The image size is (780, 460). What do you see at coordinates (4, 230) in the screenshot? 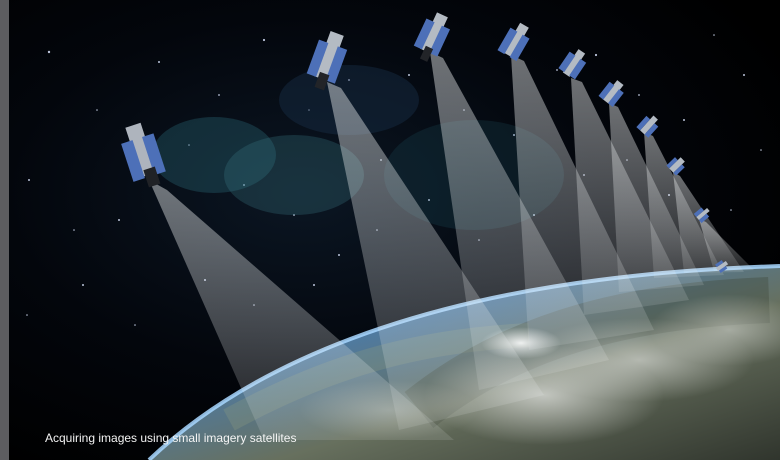
I see `left-border` at bounding box center [4, 230].